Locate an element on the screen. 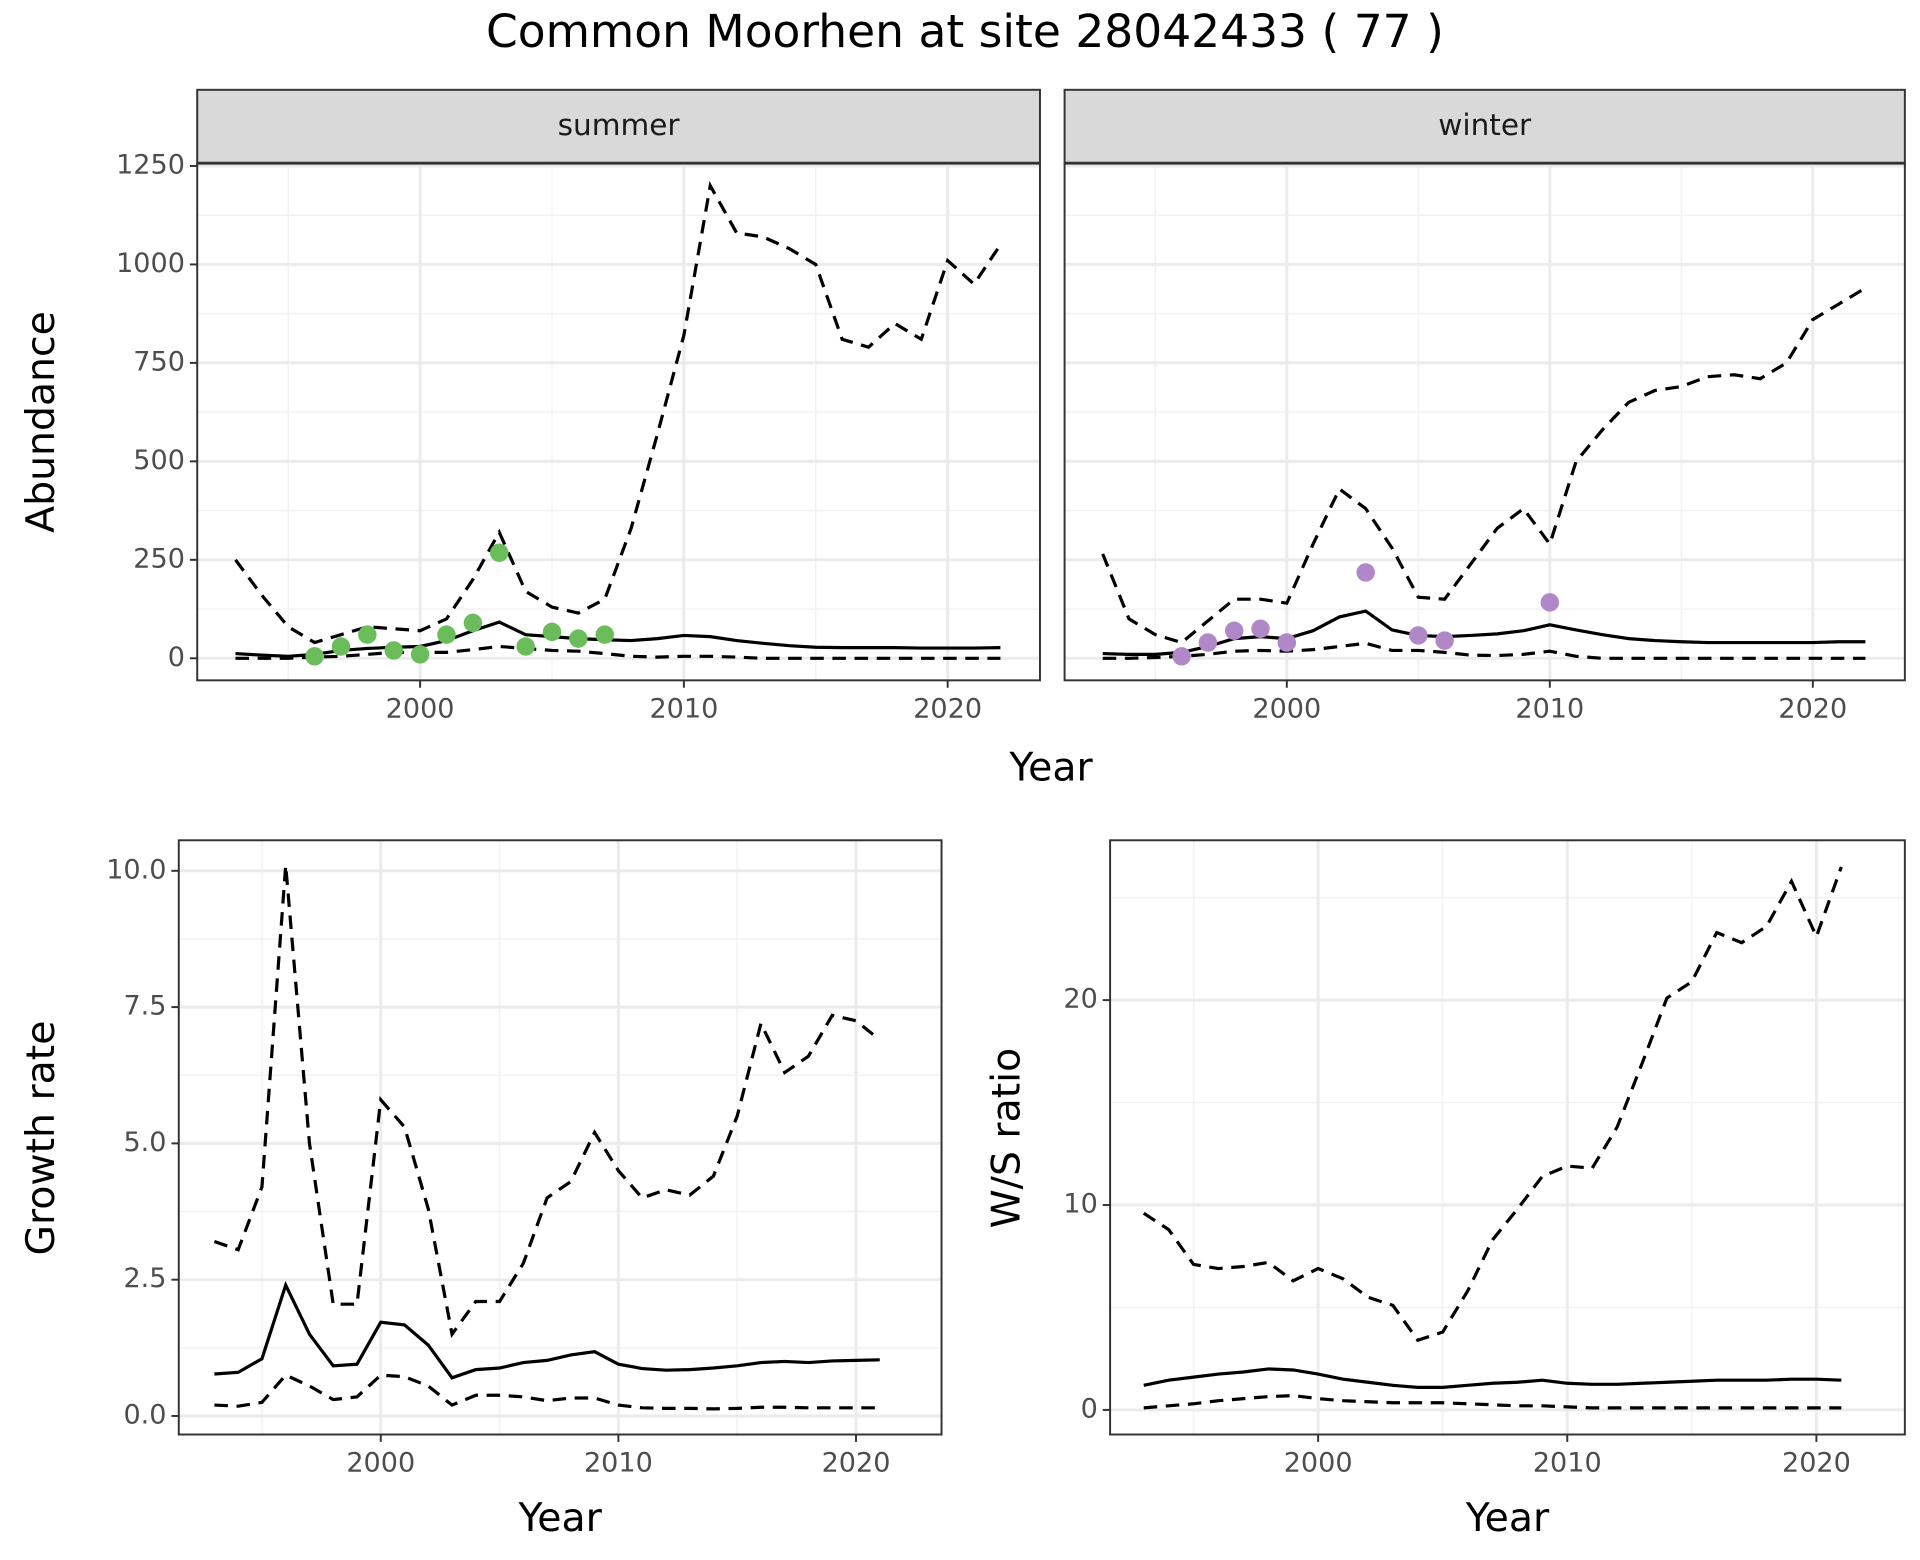  y-tick-label: 2.5 is located at coordinates (144, 1278).